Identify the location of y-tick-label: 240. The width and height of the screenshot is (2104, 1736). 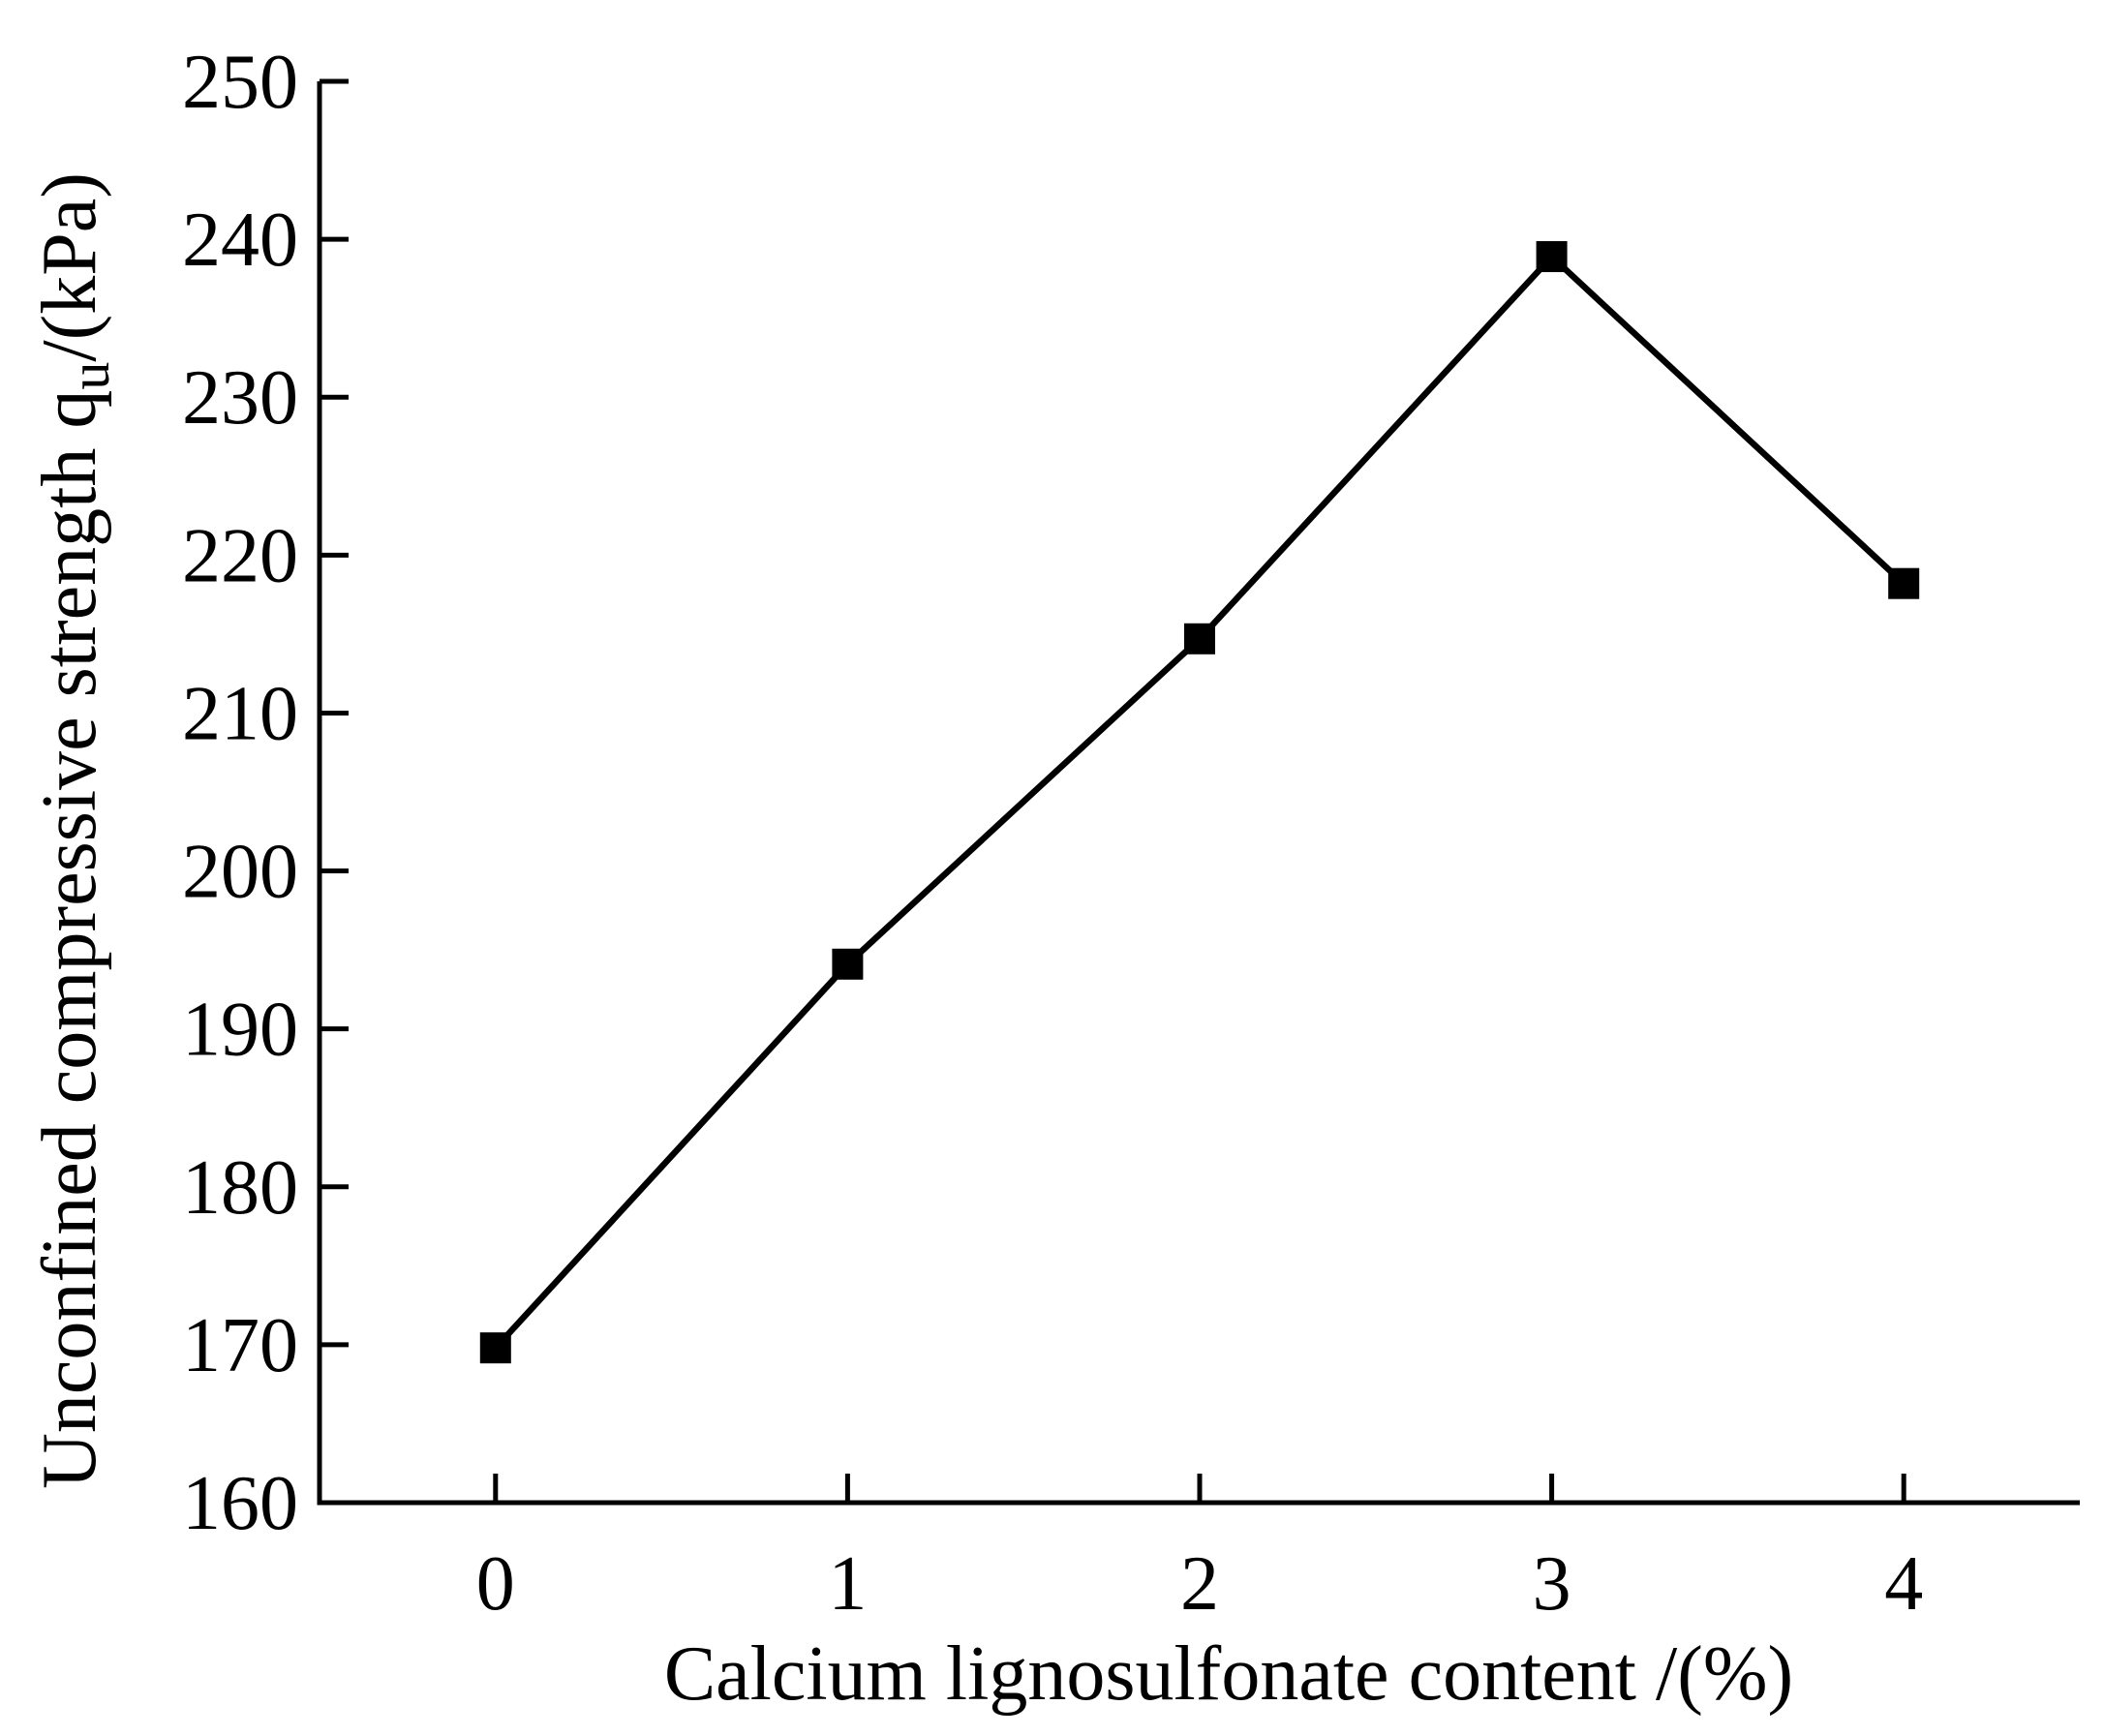
(240, 240).